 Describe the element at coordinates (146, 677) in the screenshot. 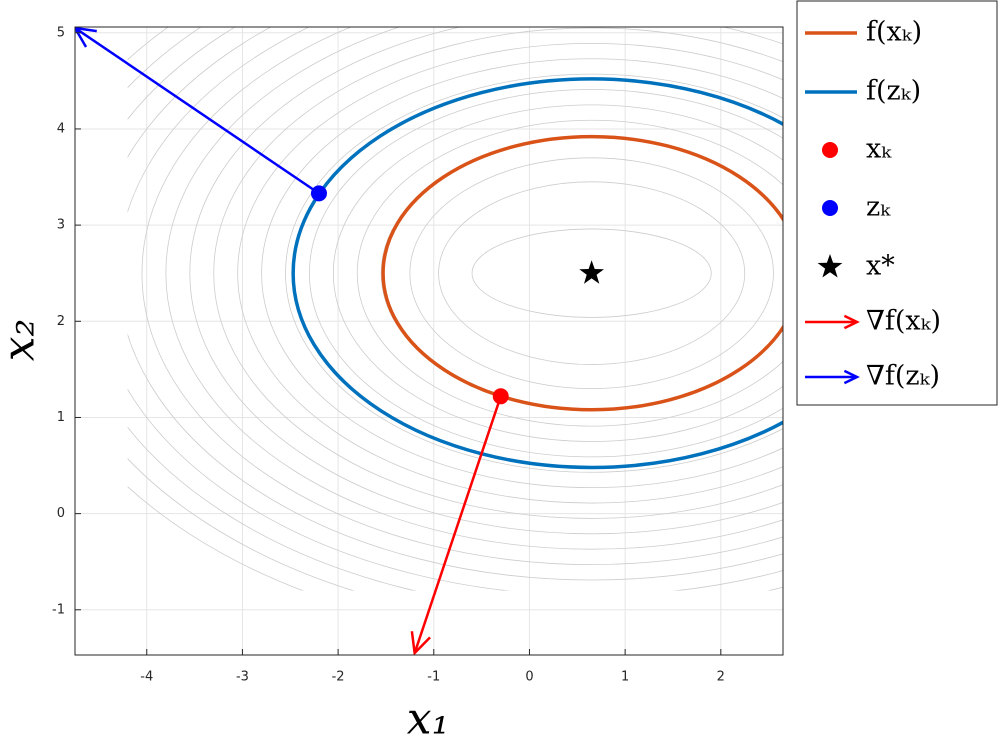

I see `x-tick-label: -4` at that location.